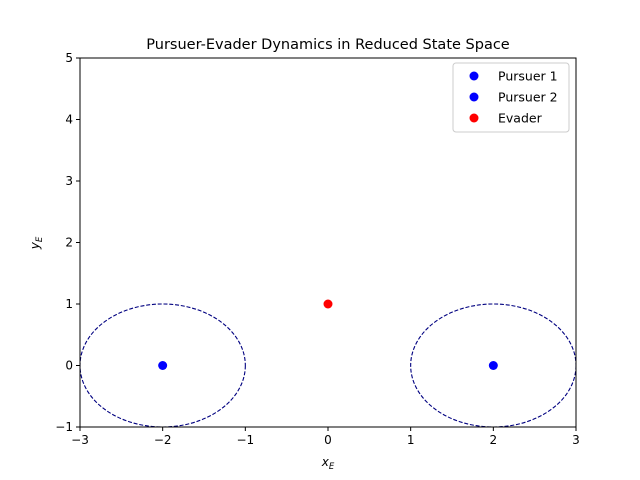 This screenshot has width=640, height=480. Describe the element at coordinates (576, 440) in the screenshot. I see `x-tick-label: 3` at that location.